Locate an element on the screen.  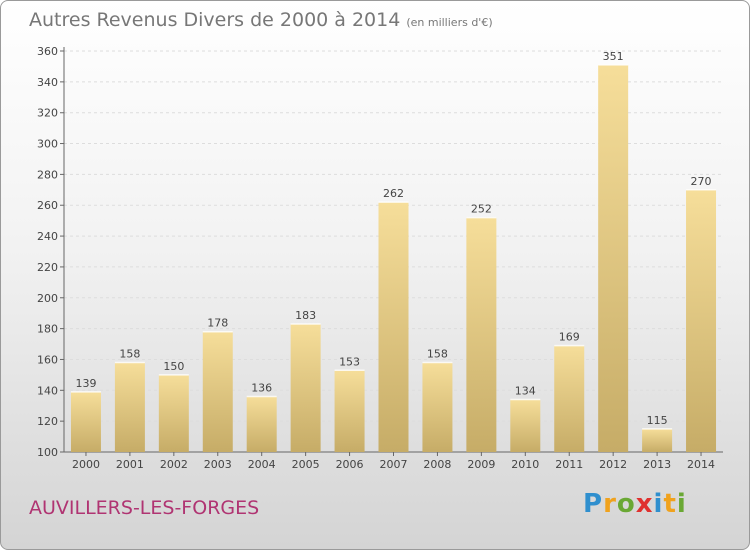
logo-letter: o is located at coordinates (626, 504).